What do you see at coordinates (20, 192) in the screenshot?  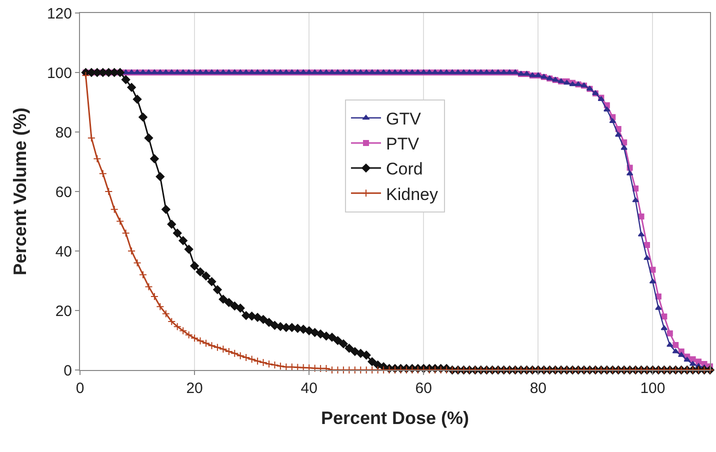 I see `y-axis-title: Percent Volume (%)` at bounding box center [20, 192].